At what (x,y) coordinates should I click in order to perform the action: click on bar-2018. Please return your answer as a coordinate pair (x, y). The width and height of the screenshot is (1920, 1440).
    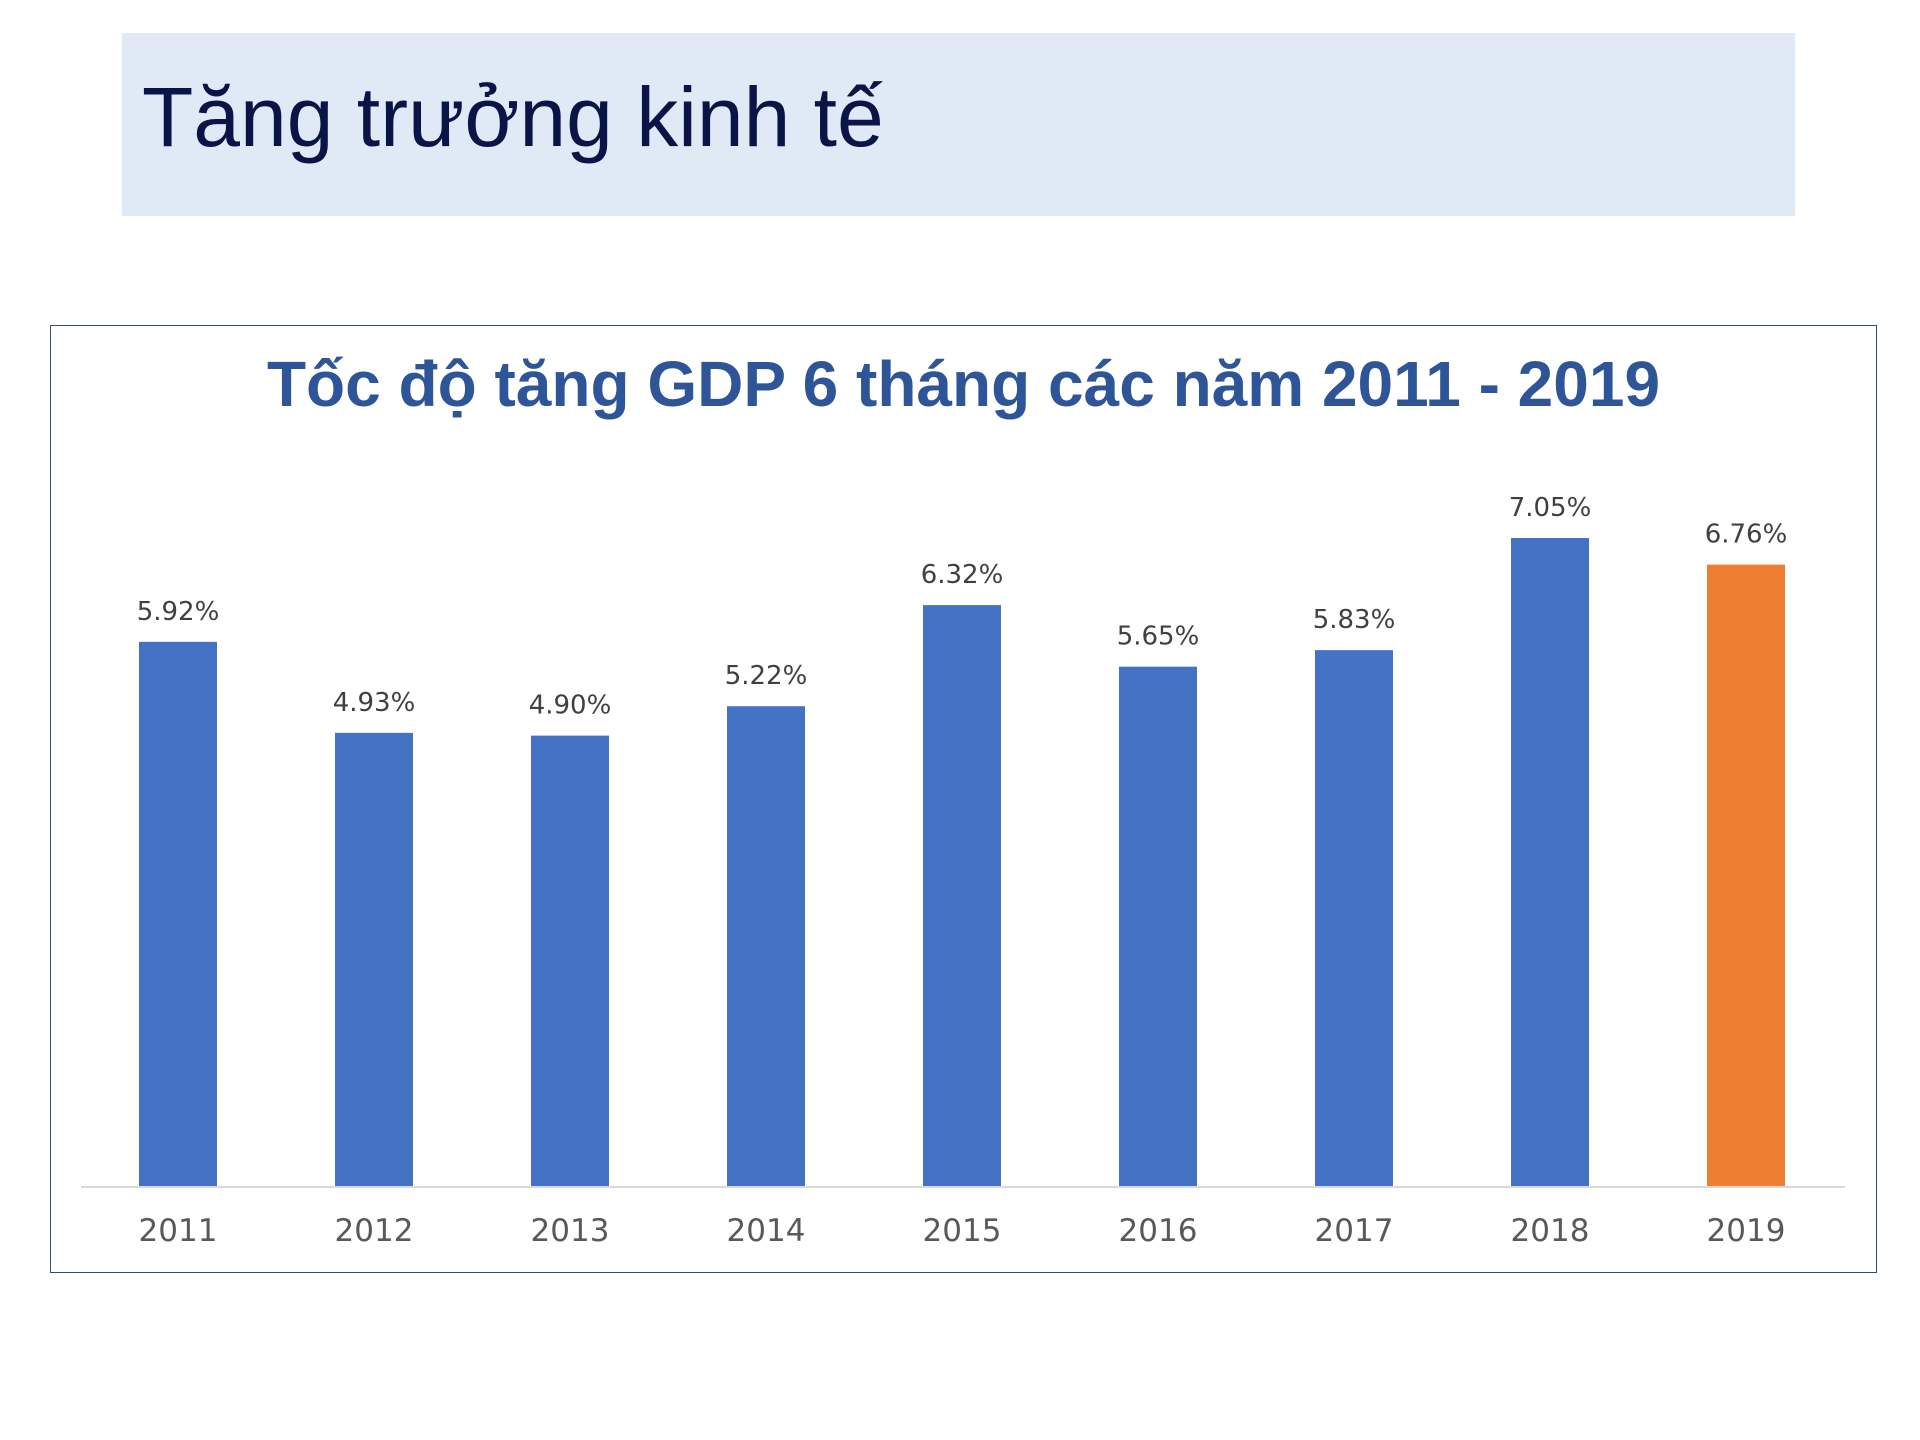
    Looking at the image, I should click on (1550, 862).